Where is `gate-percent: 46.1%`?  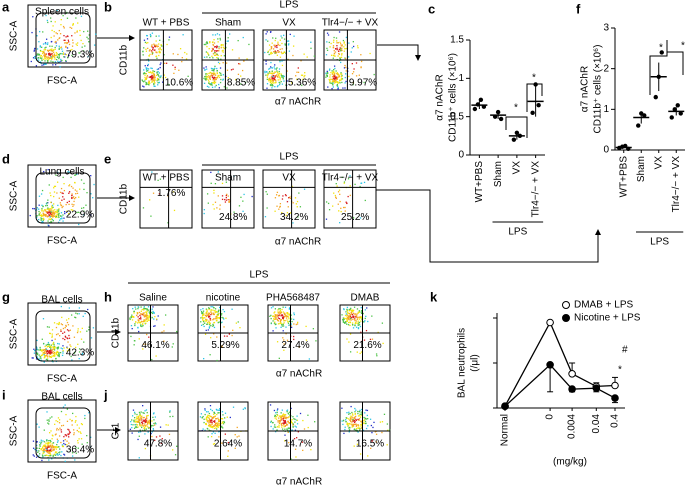 gate-percent: 46.1% is located at coordinates (155, 345).